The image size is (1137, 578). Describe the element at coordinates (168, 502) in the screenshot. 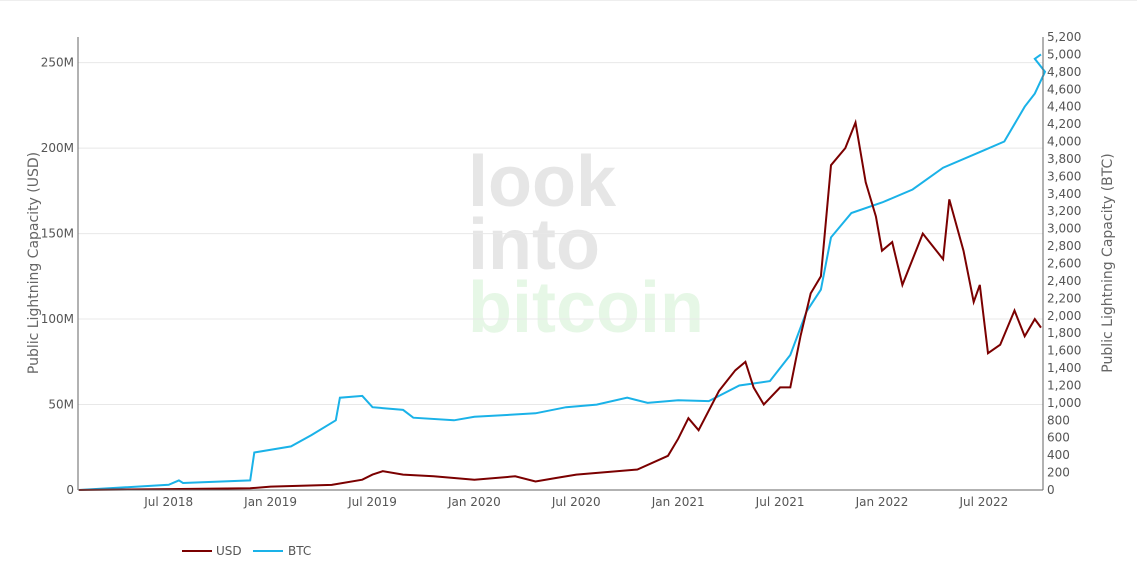

I see `x-tick-label: Jul 2018` at that location.